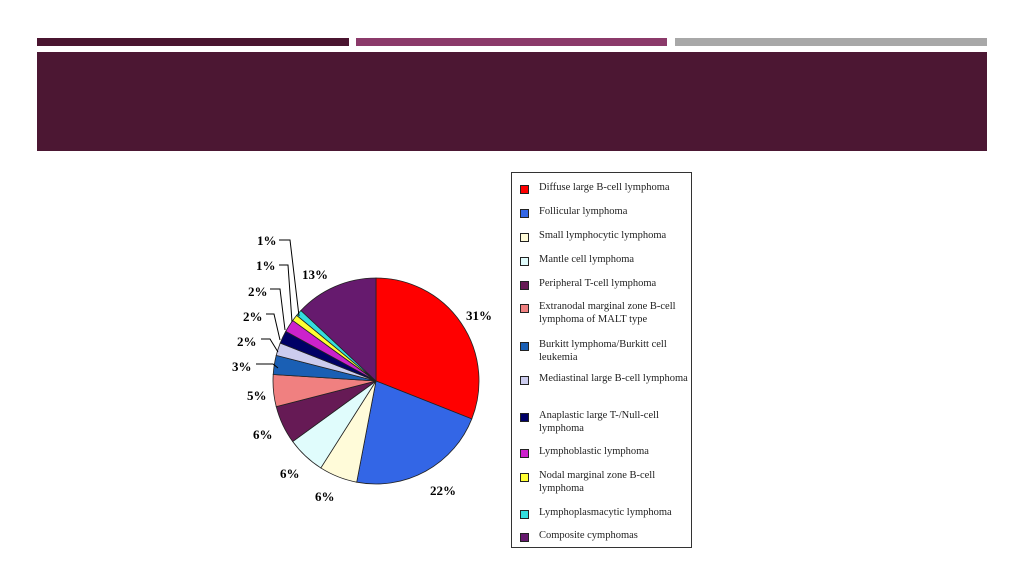 The height and width of the screenshot is (576, 1024). I want to click on pie-label-5: 6%, so click(263, 434).